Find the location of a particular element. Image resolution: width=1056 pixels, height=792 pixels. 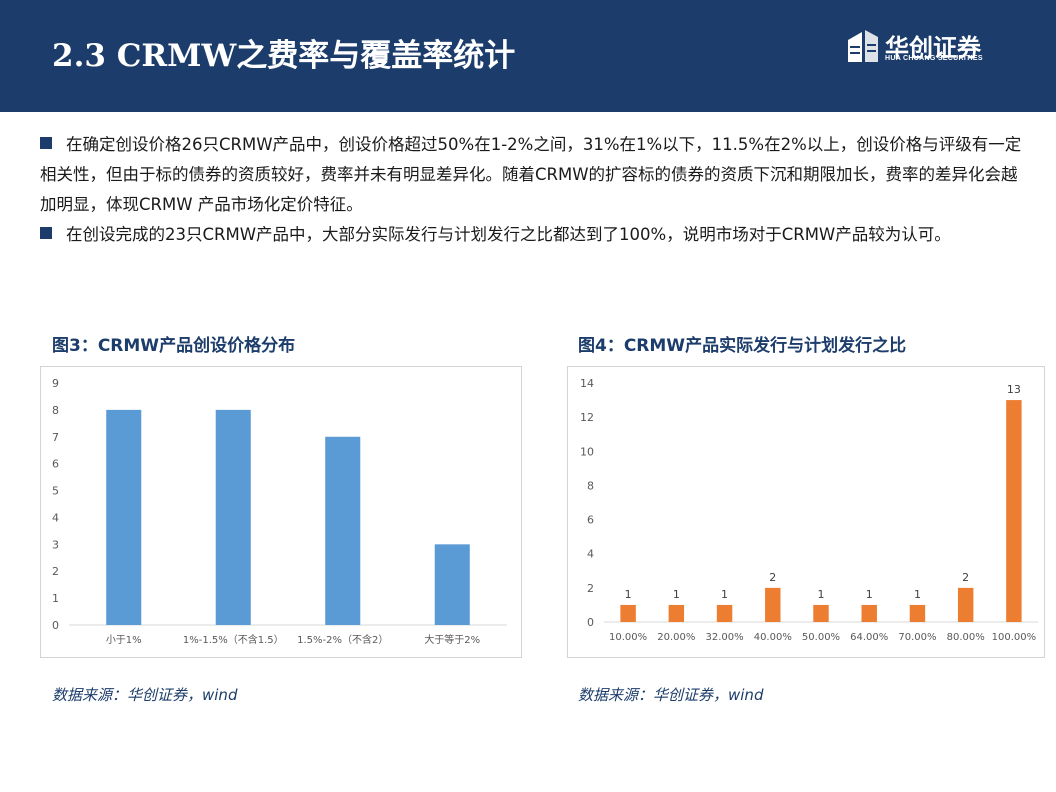

y-tick-label: 9 is located at coordinates (55, 383).